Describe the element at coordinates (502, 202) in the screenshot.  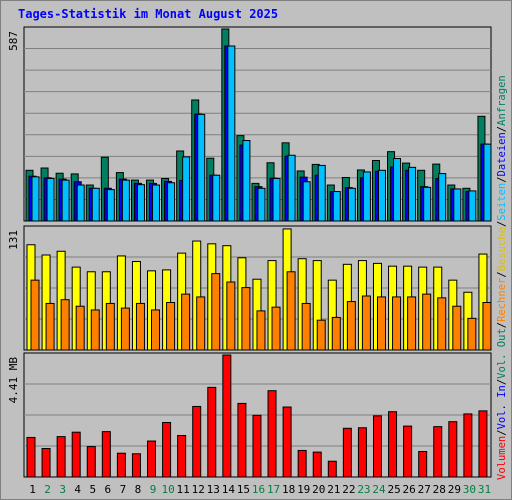
I see `legend-entry: Seiten` at that location.